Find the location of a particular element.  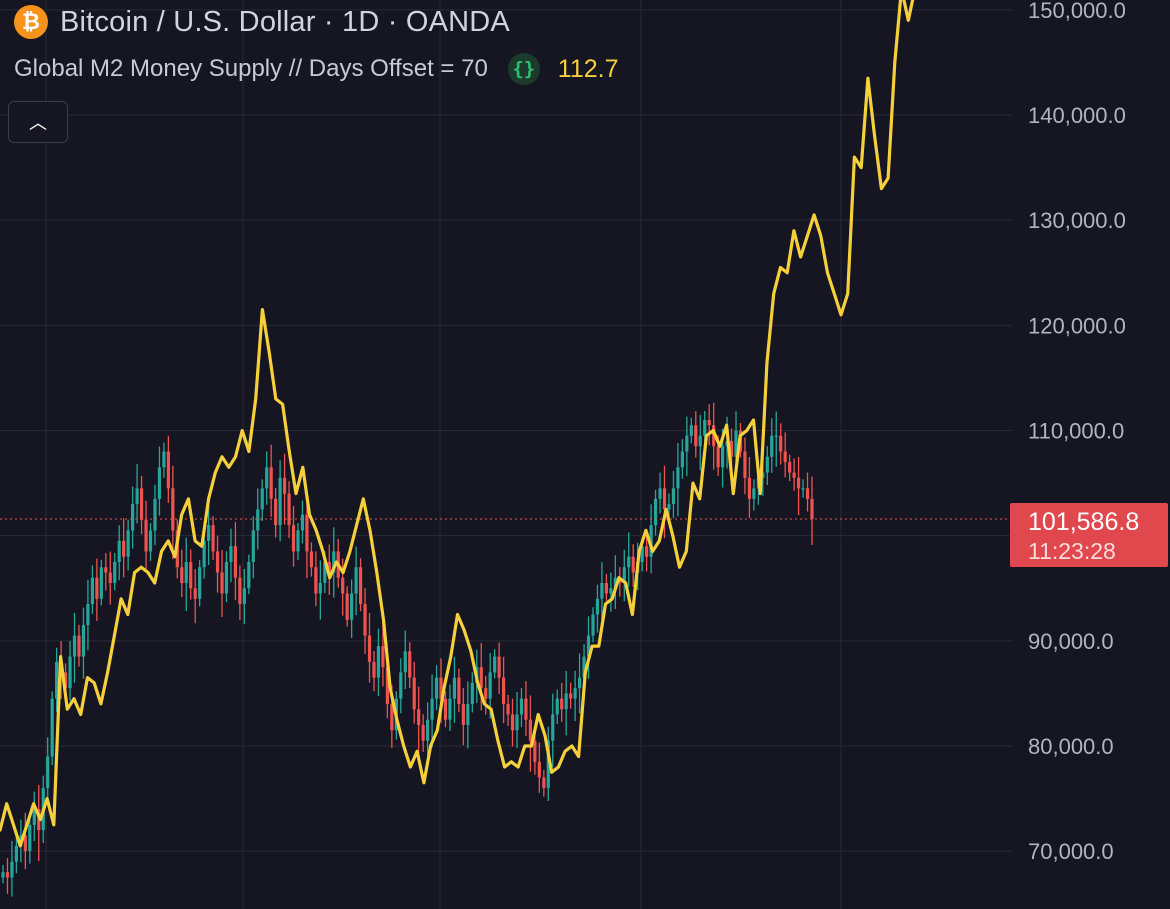

code-braces-icon: {} is located at coordinates (523, 69).